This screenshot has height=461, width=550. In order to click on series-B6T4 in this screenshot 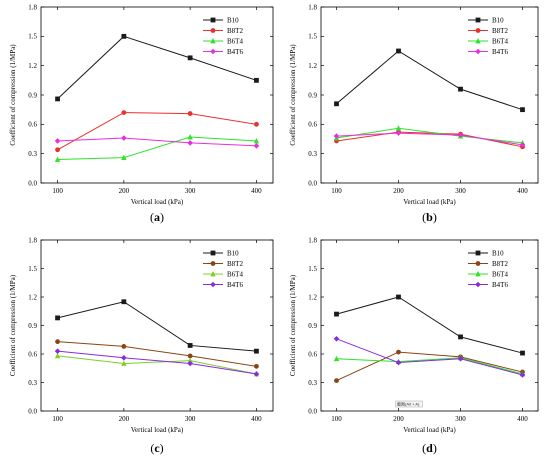, I will do `click(157, 148)`.